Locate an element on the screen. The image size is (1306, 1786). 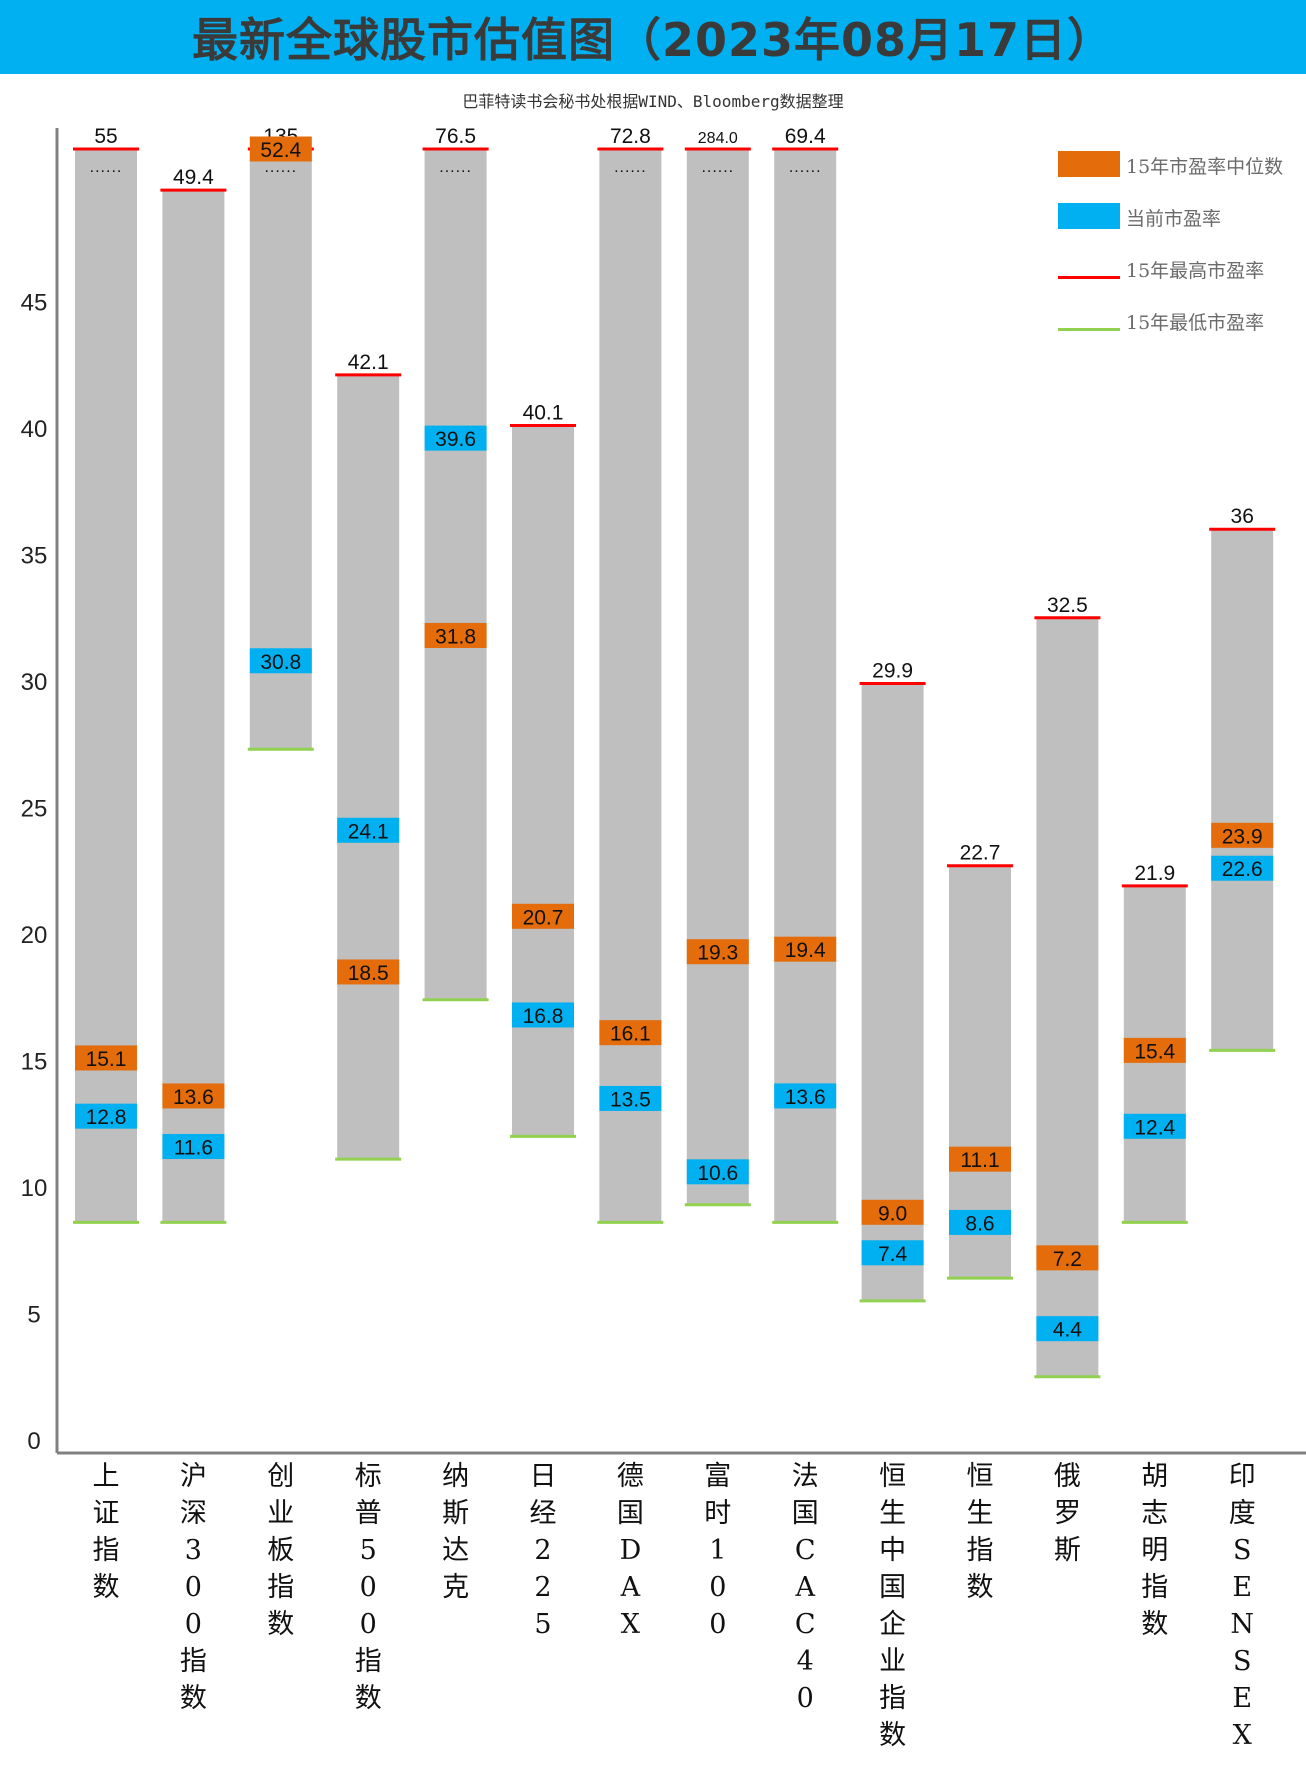
category-label: 日经225 is located at coordinates (543, 1550).